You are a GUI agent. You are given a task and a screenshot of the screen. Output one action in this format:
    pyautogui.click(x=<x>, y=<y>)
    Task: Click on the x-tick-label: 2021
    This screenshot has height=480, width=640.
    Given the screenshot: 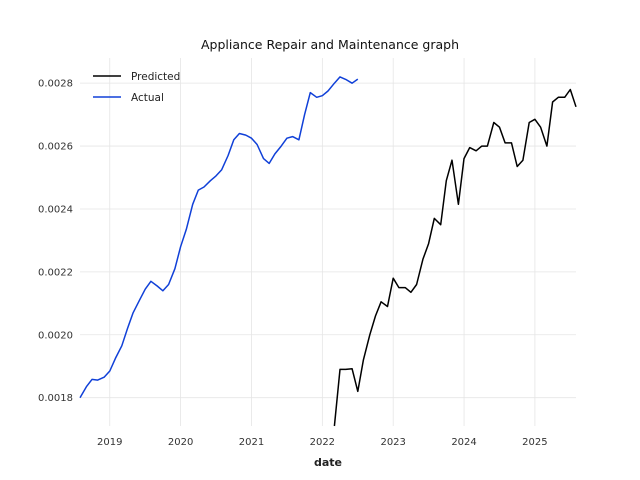 What is the action you would take?
    pyautogui.click(x=251, y=442)
    